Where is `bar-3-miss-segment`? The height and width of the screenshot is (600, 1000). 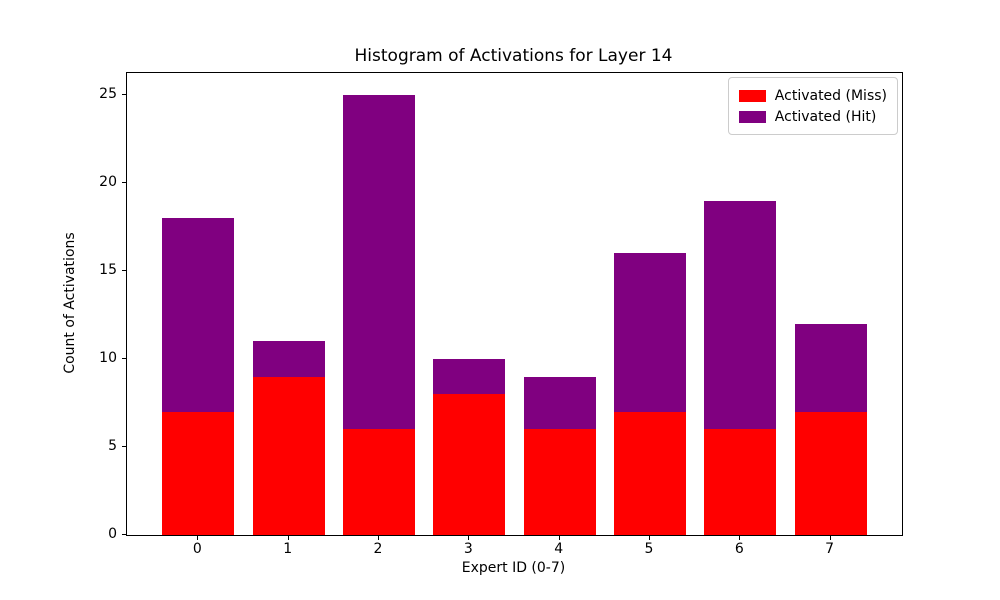
bar-3-miss-segment is located at coordinates (469, 464).